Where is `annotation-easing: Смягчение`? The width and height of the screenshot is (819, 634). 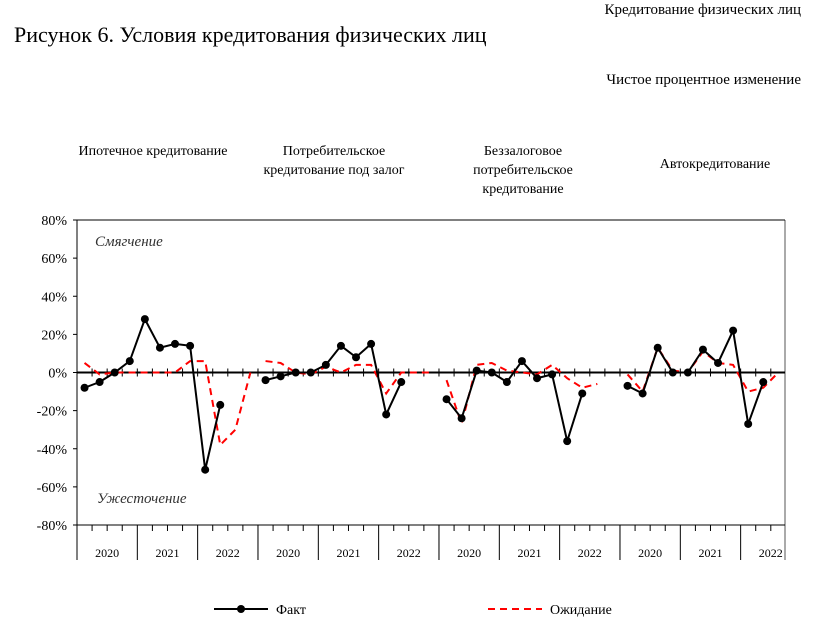 annotation-easing: Смягчение is located at coordinates (129, 242).